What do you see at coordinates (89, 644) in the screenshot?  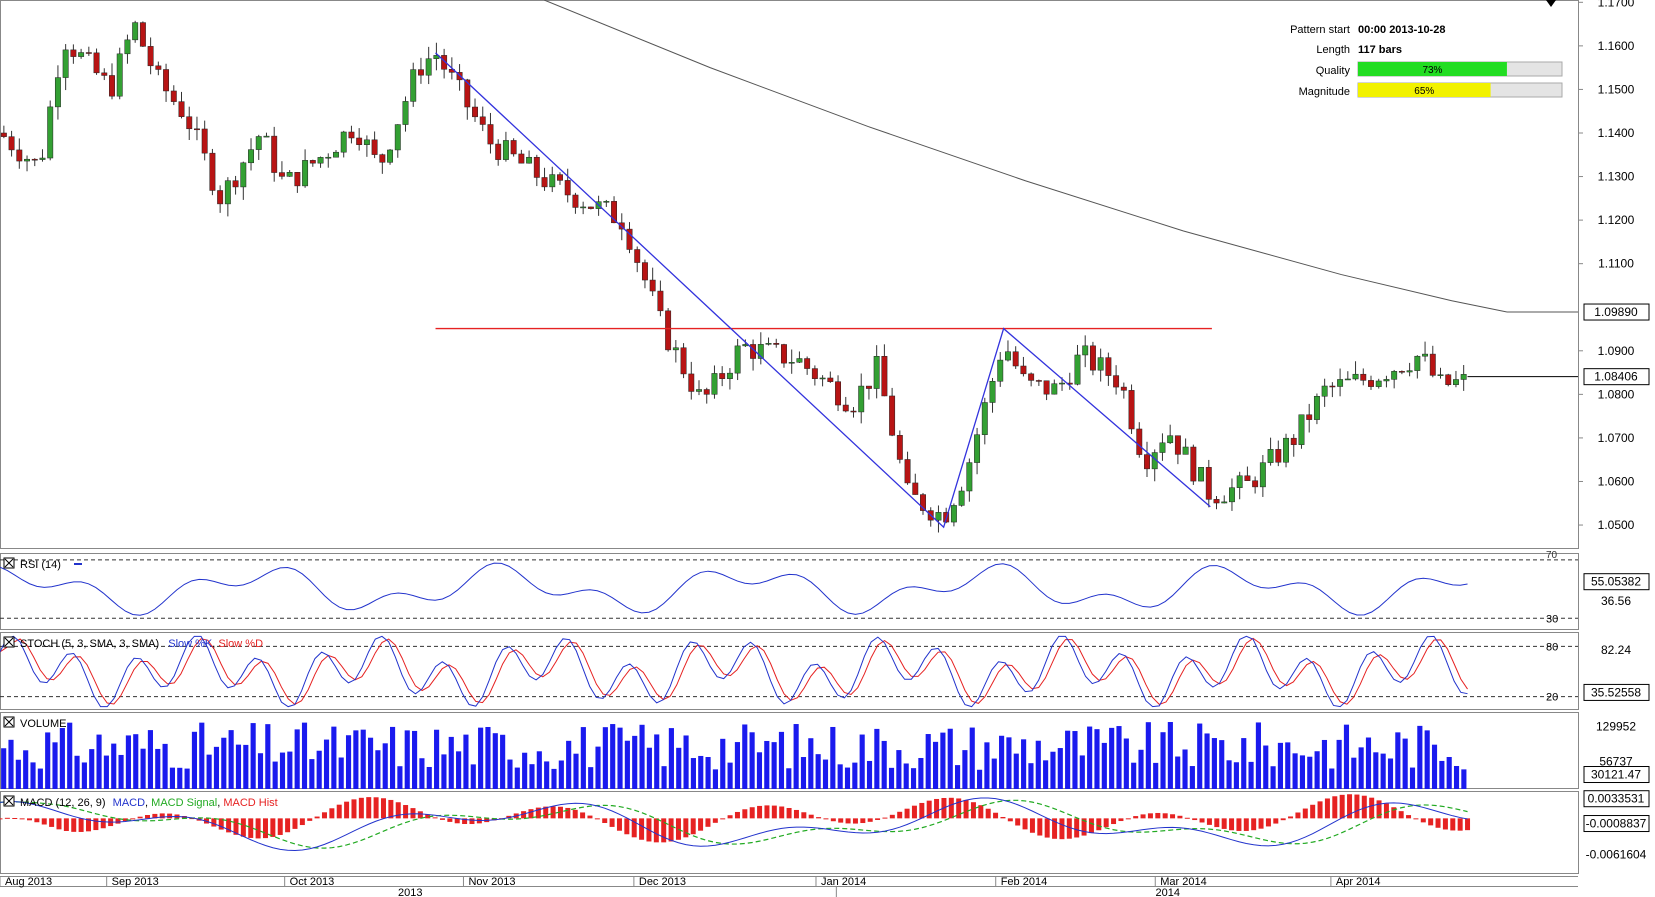 I see `stoch-title: STOCH (5, 3, SMA, 3, SMA)` at bounding box center [89, 644].